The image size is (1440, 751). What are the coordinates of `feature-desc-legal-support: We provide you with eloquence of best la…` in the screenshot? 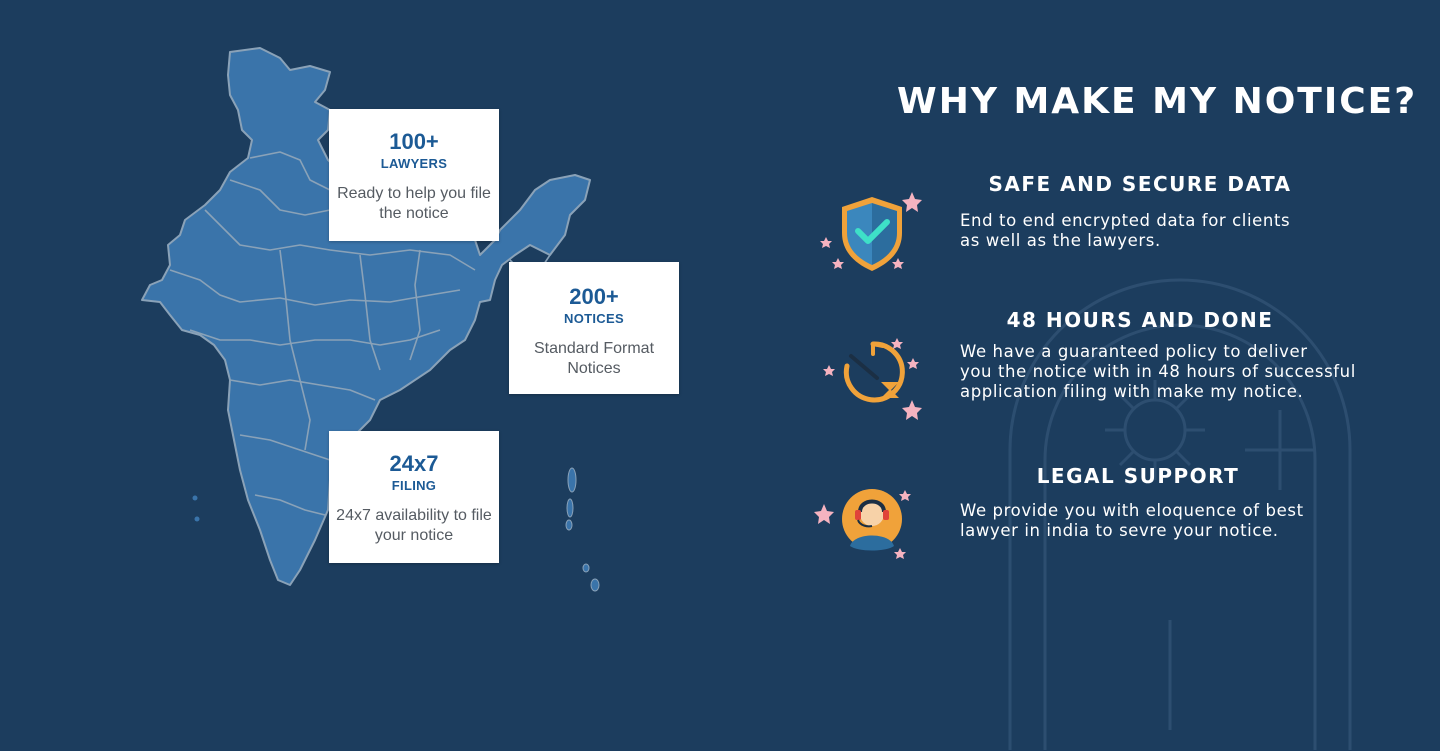 It's located at (1132, 520).